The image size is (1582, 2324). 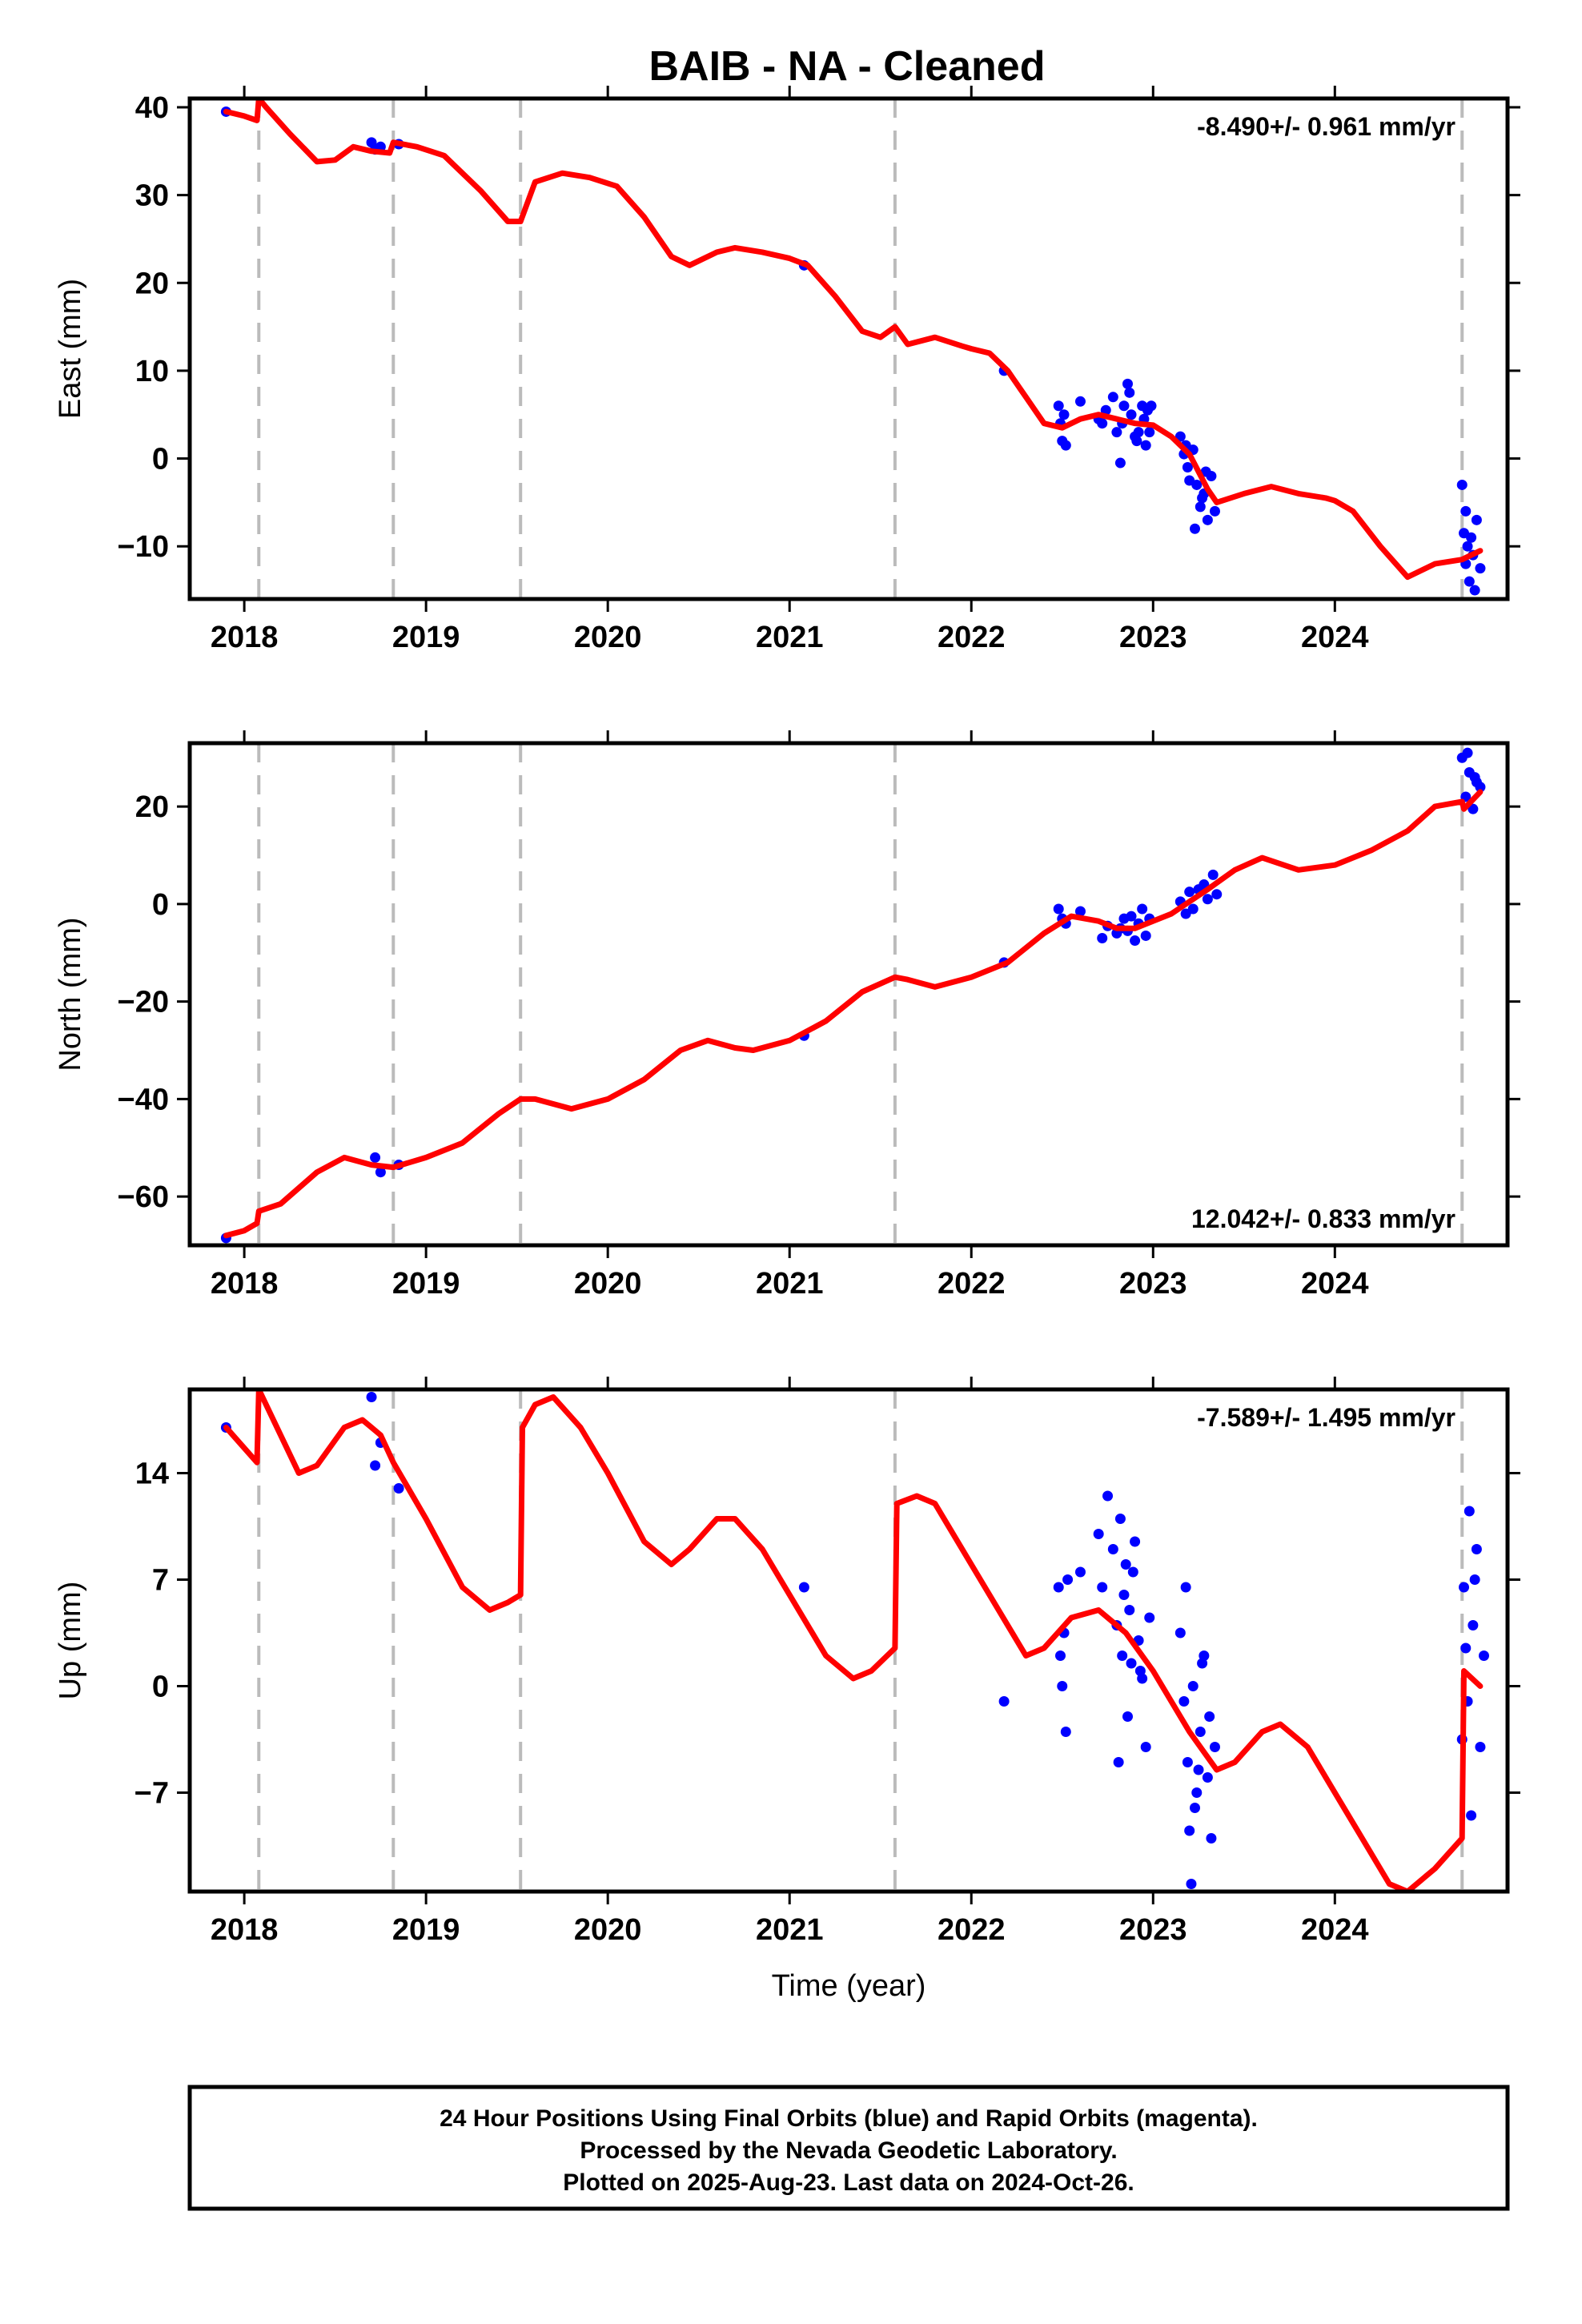 What do you see at coordinates (152, 1794) in the screenshot?
I see `up-y-tick-label: −7` at bounding box center [152, 1794].